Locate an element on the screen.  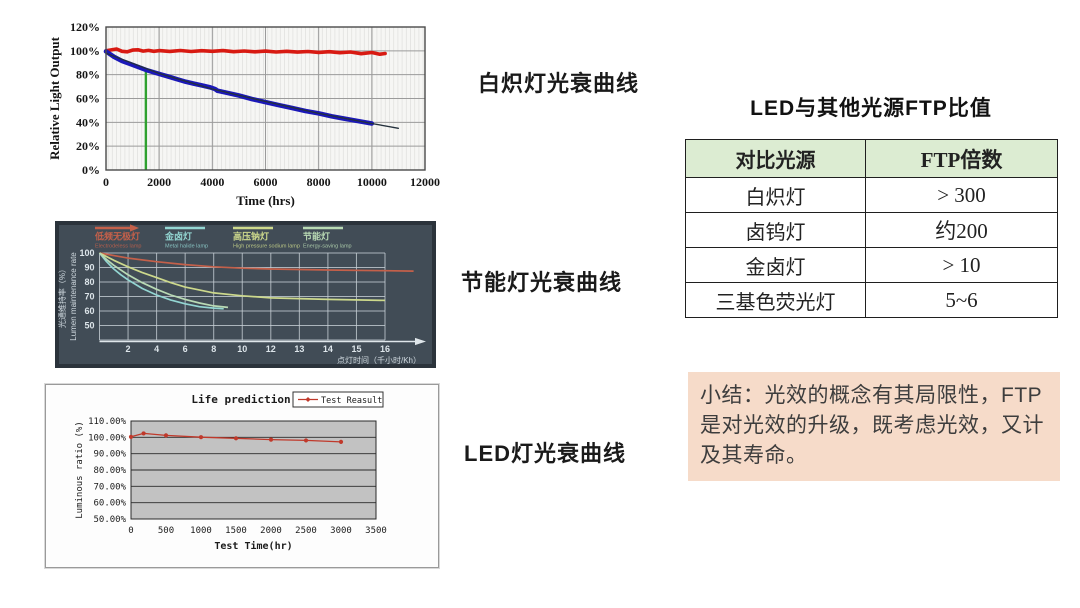
svg-text: 4000 is located at coordinates (212, 182).